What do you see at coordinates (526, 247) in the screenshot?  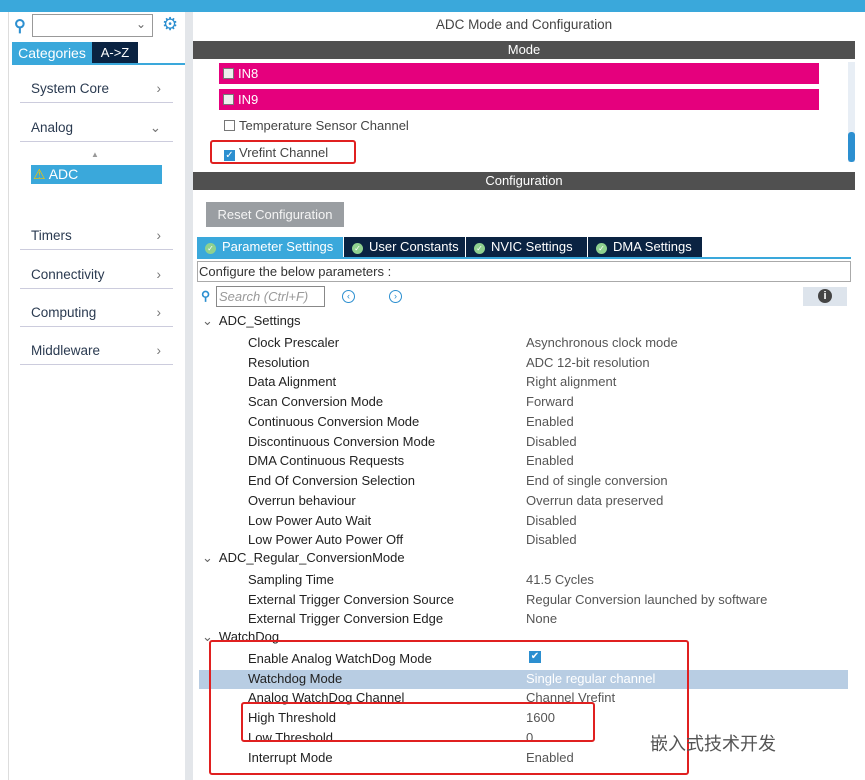 I see `tab-nvic-settings: ✓ NVIC Settings` at bounding box center [526, 247].